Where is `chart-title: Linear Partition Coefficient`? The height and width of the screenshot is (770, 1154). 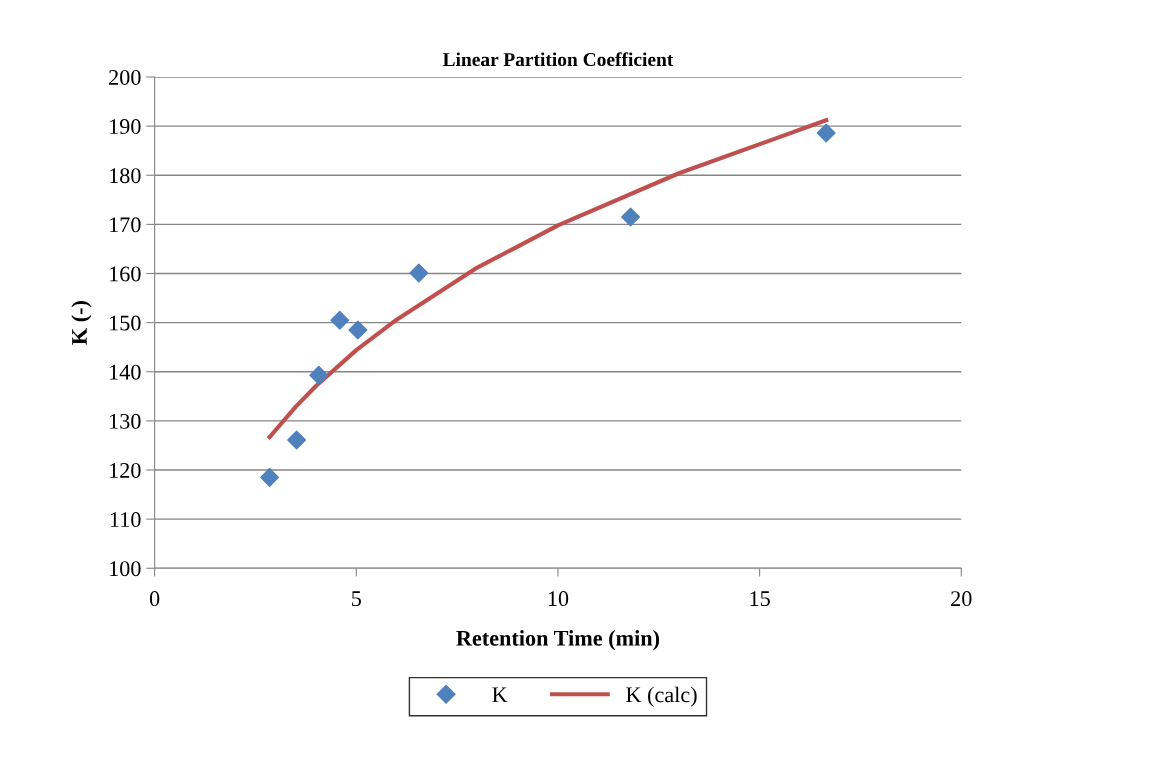
chart-title: Linear Partition Coefficient is located at coordinates (558, 59).